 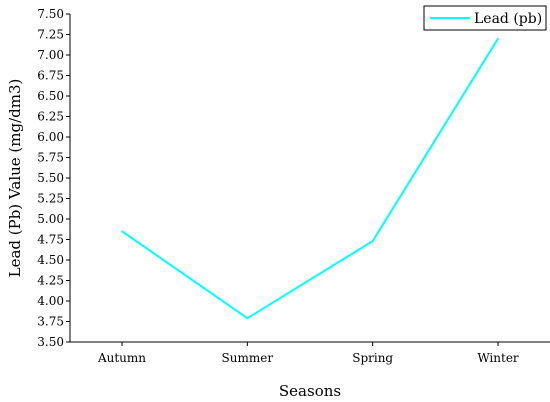 What do you see at coordinates (50, 322) in the screenshot?
I see `y-tick-label: 3.75` at bounding box center [50, 322].